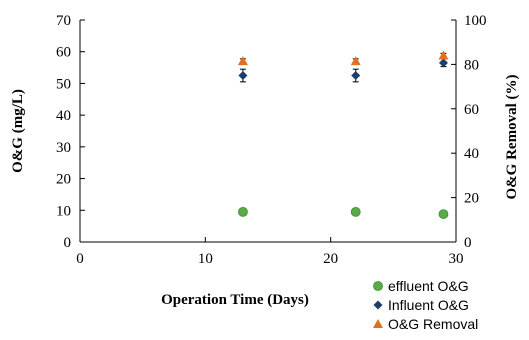 This screenshot has width=529, height=340. Describe the element at coordinates (63, 148) in the screenshot. I see `y-tick-label: 30` at that location.